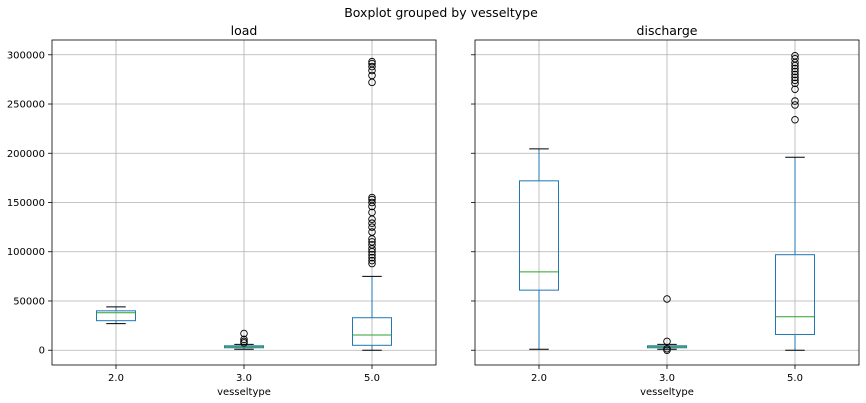 Image resolution: width=866 pixels, height=403 pixels. I want to click on y-tick-label: 250000, so click(26, 105).